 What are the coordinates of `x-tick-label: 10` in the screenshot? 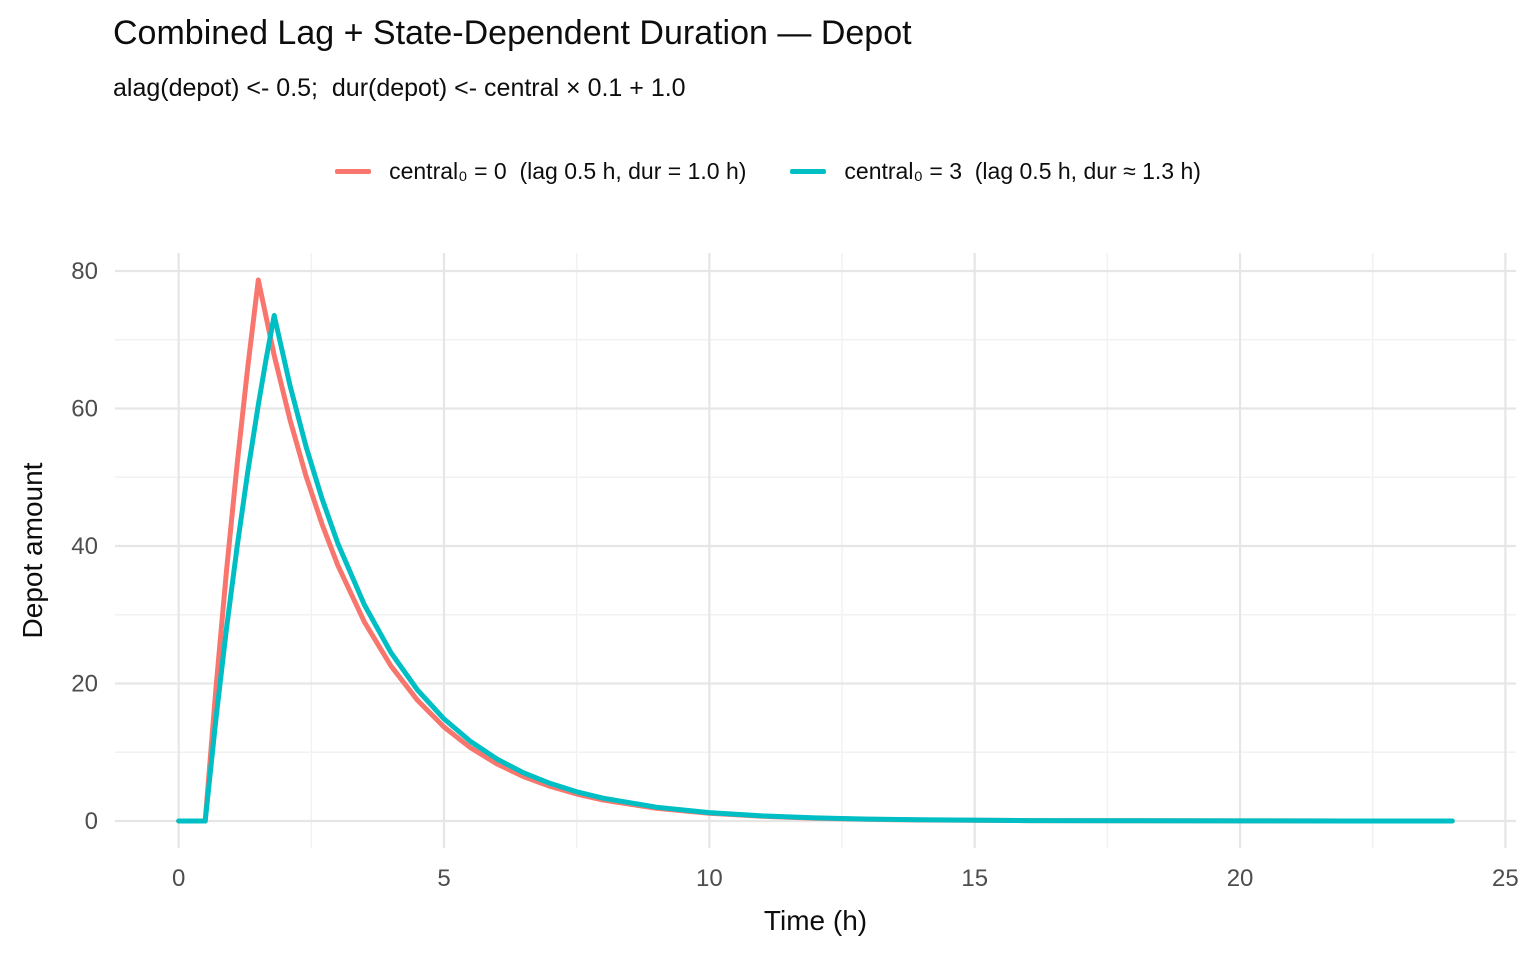 It's located at (709, 878).